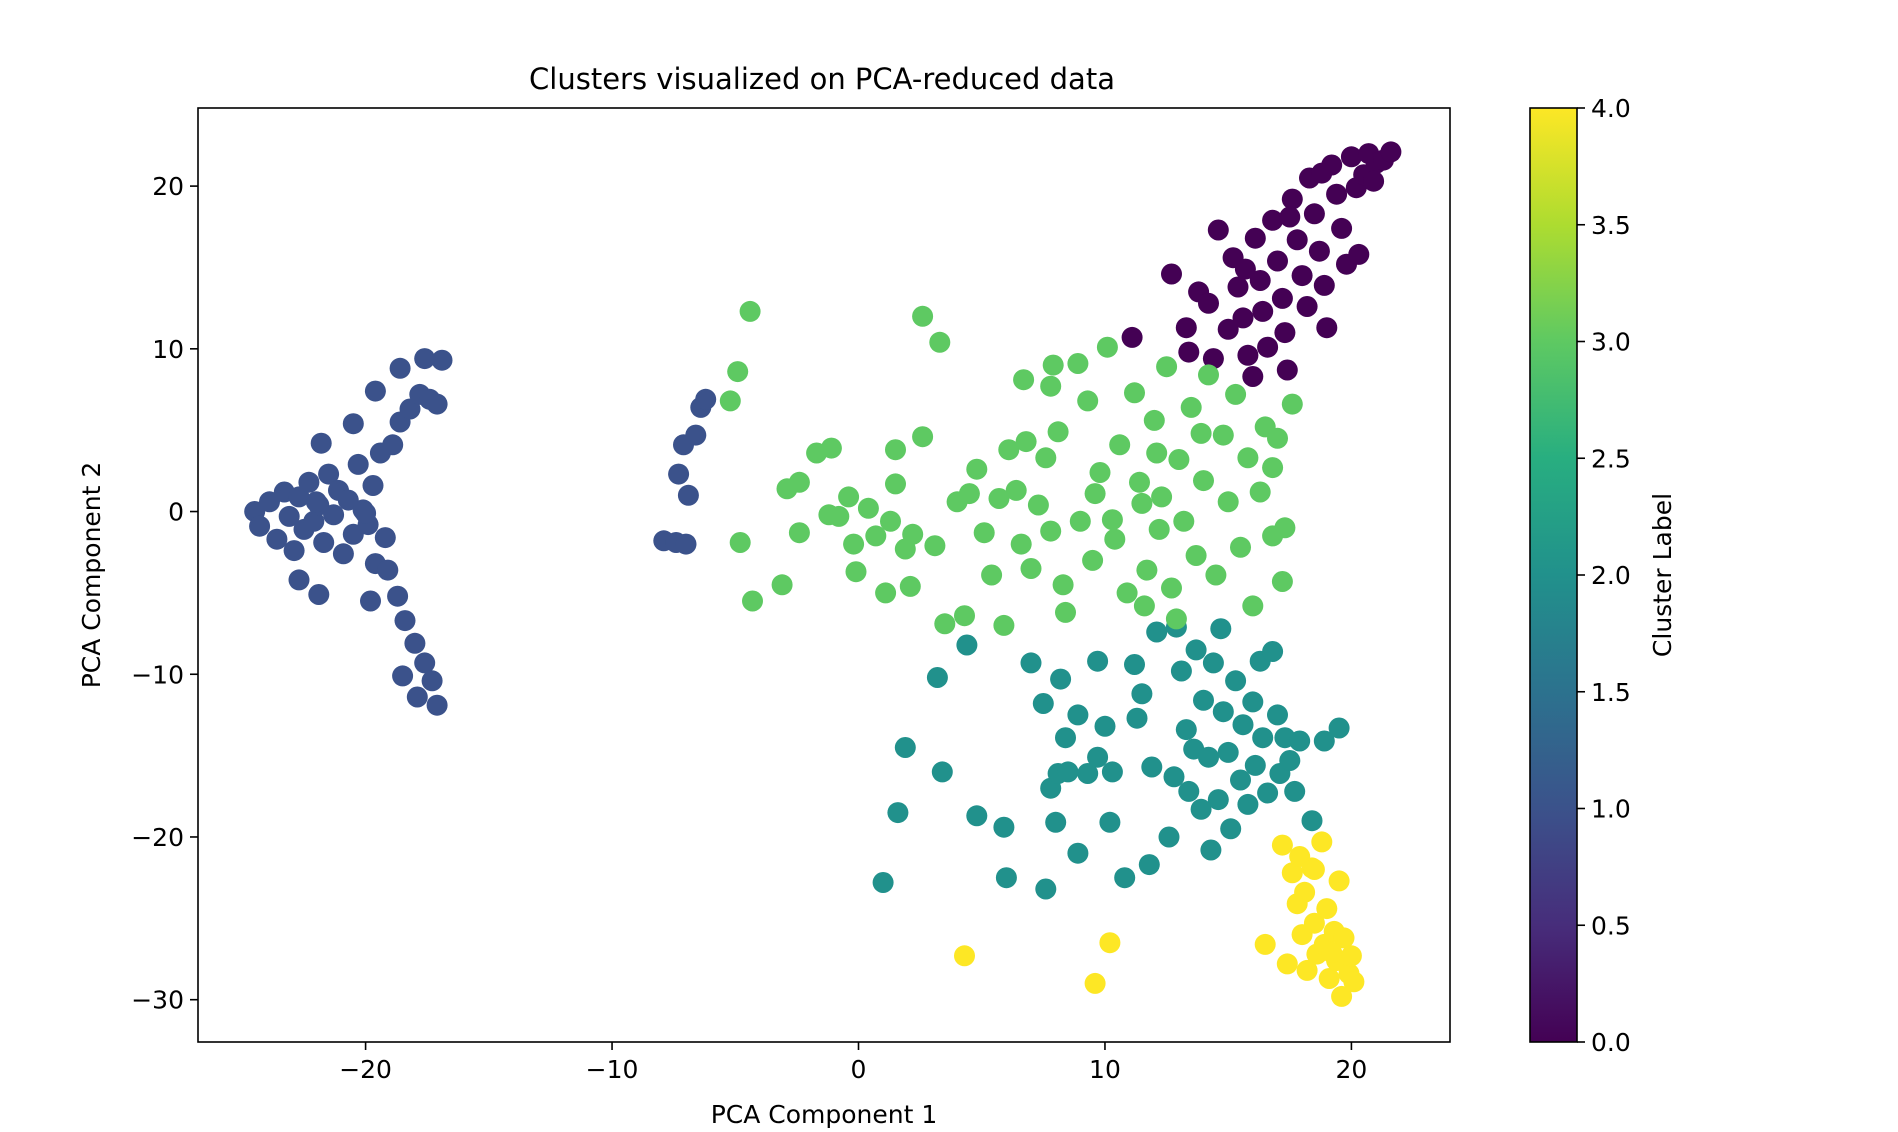  Describe the element at coordinates (1611, 342) in the screenshot. I see `colorbar-tick-label: 3.0` at that location.